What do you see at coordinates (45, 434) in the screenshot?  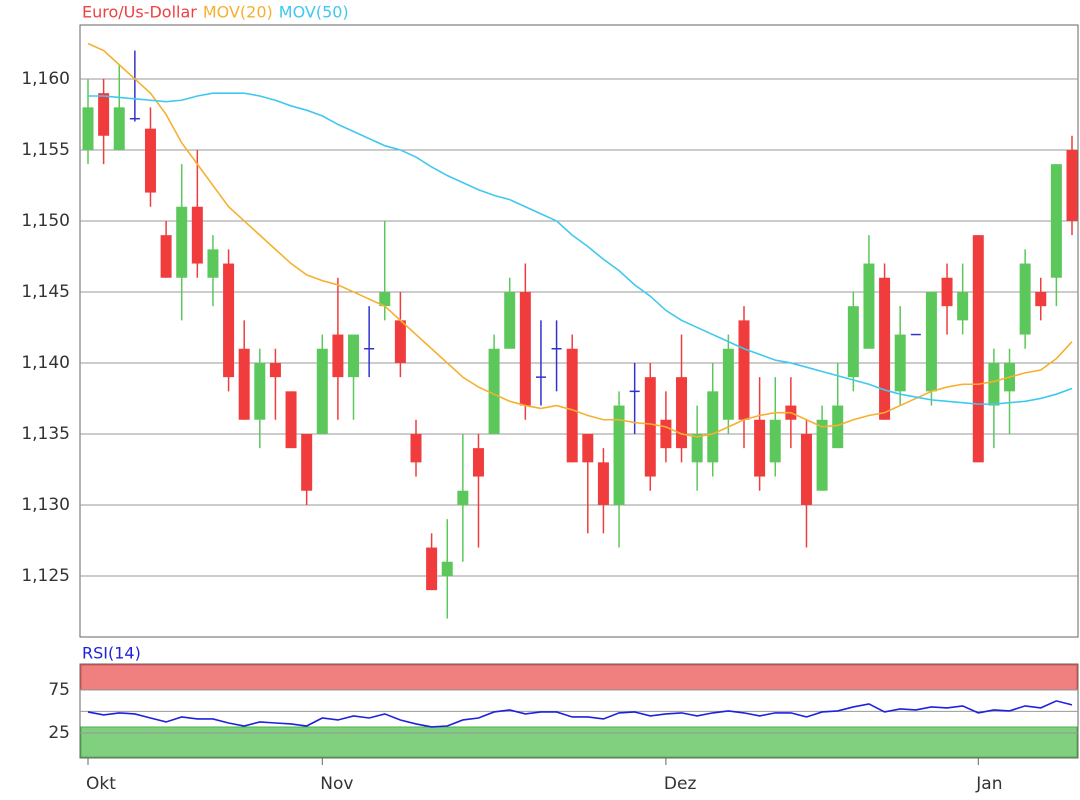 I see `y-tick-label: 1,135` at bounding box center [45, 434].